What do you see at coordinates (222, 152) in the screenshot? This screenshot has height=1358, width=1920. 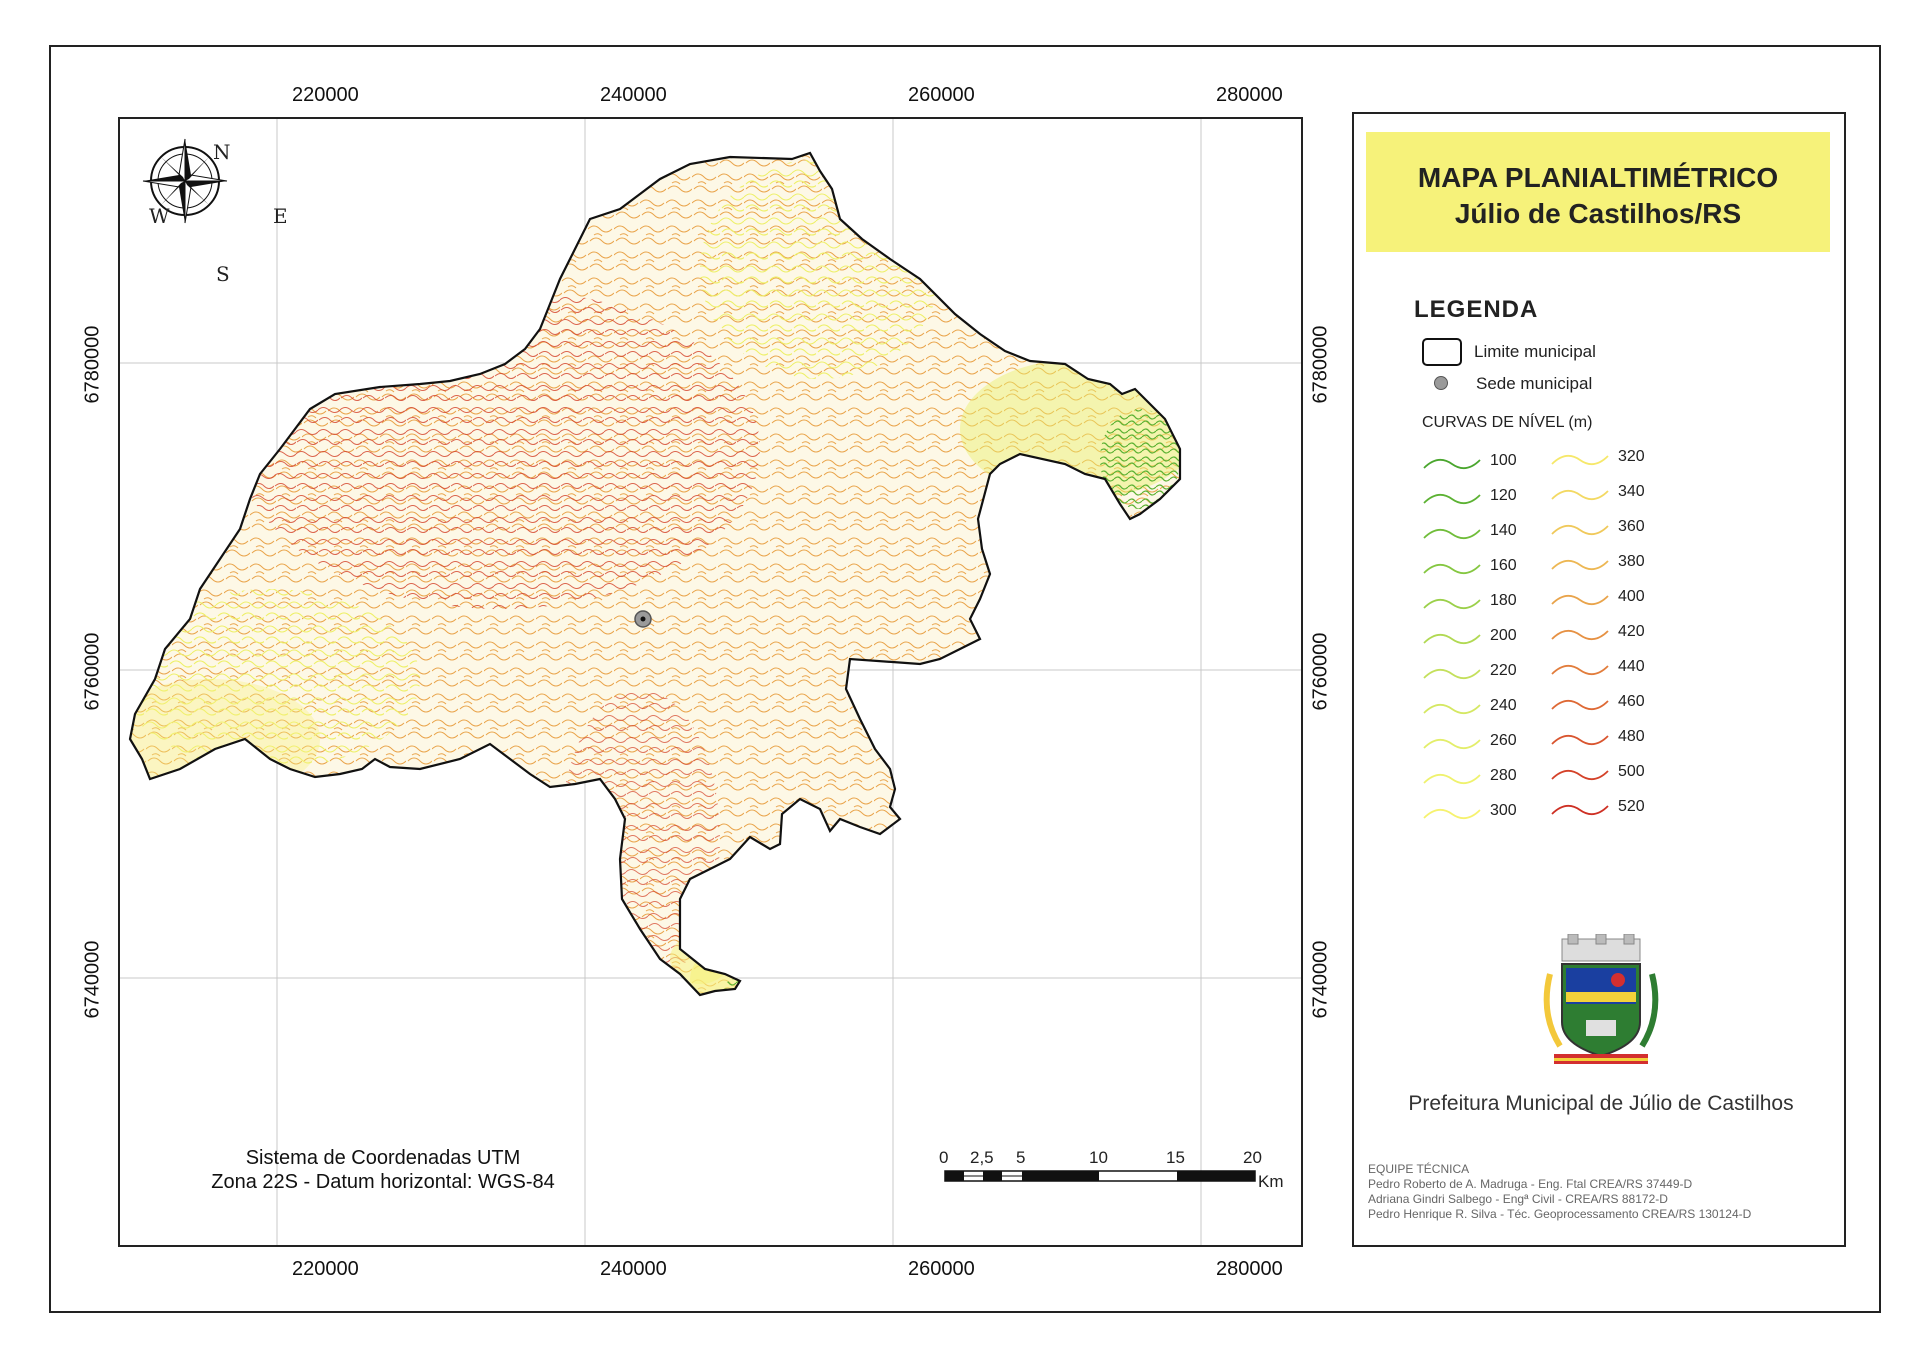 I see `compass-north-label: N` at bounding box center [222, 152].